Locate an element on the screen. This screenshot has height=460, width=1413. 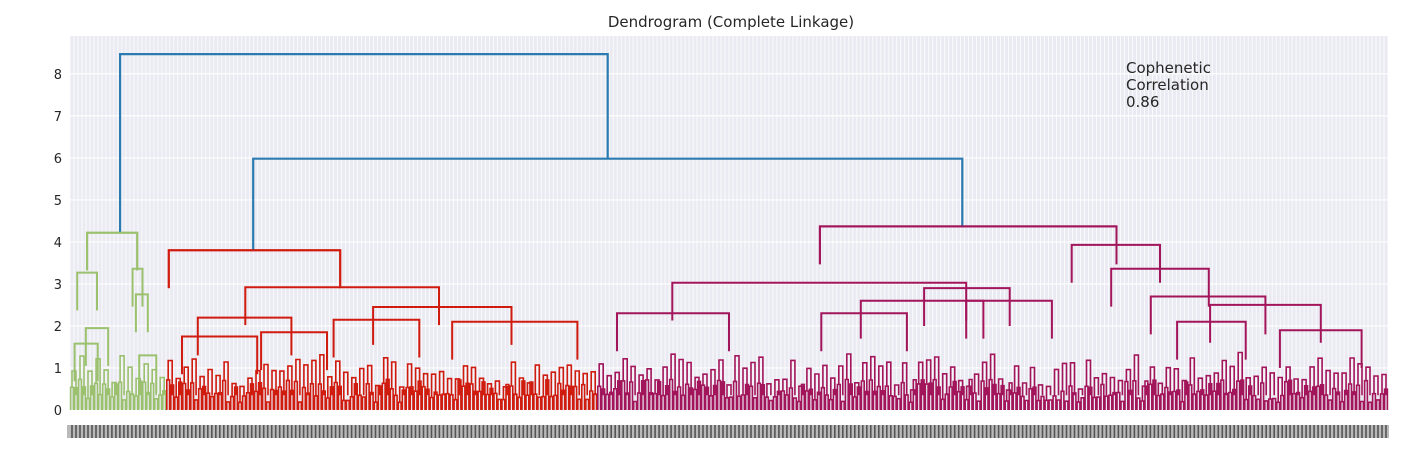
y-tick-label: 3 is located at coordinates (58, 285).